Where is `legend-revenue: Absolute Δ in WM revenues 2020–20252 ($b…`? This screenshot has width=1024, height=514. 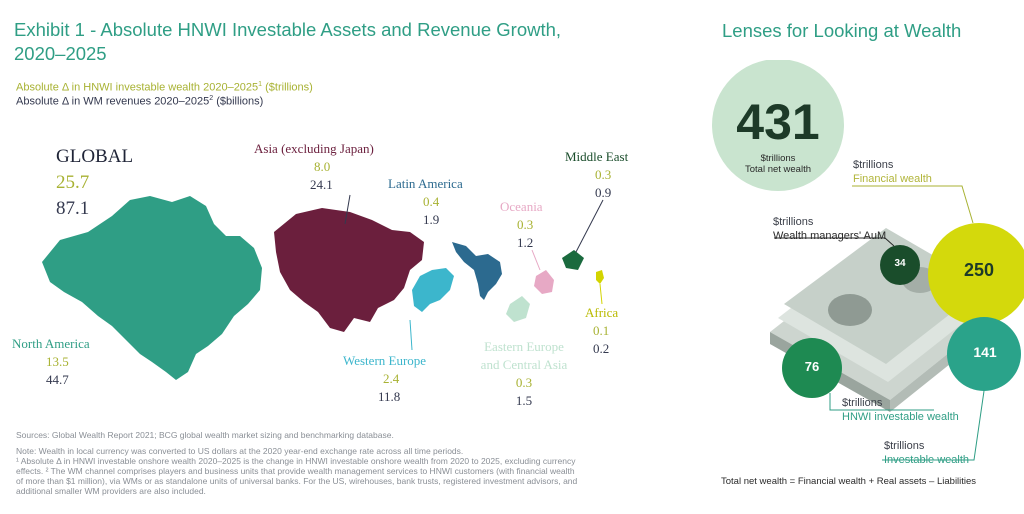 legend-revenue: Absolute Δ in WM revenues 2020–20252 ($b… is located at coordinates (140, 101).